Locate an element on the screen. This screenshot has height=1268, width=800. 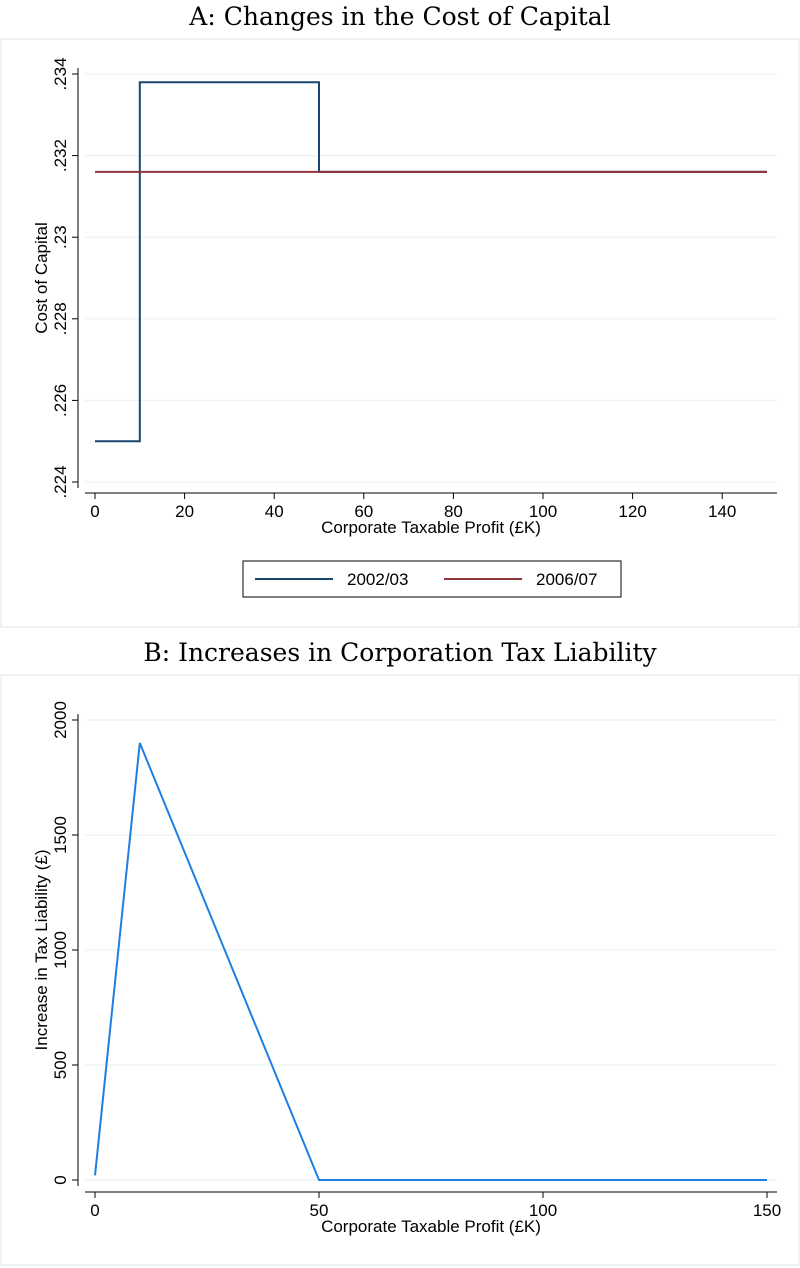
chart-a-ytick-label-1: .226 is located at coordinates (60, 400).